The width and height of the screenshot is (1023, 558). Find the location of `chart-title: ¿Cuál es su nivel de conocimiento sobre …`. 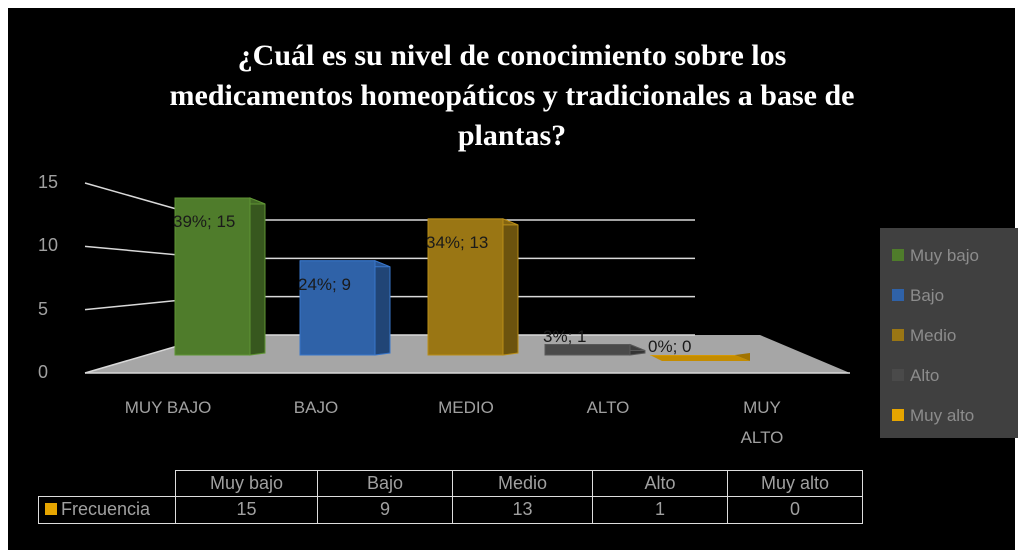

chart-title: ¿Cuál es su nivel de conocimiento sobre … is located at coordinates (512, 95).